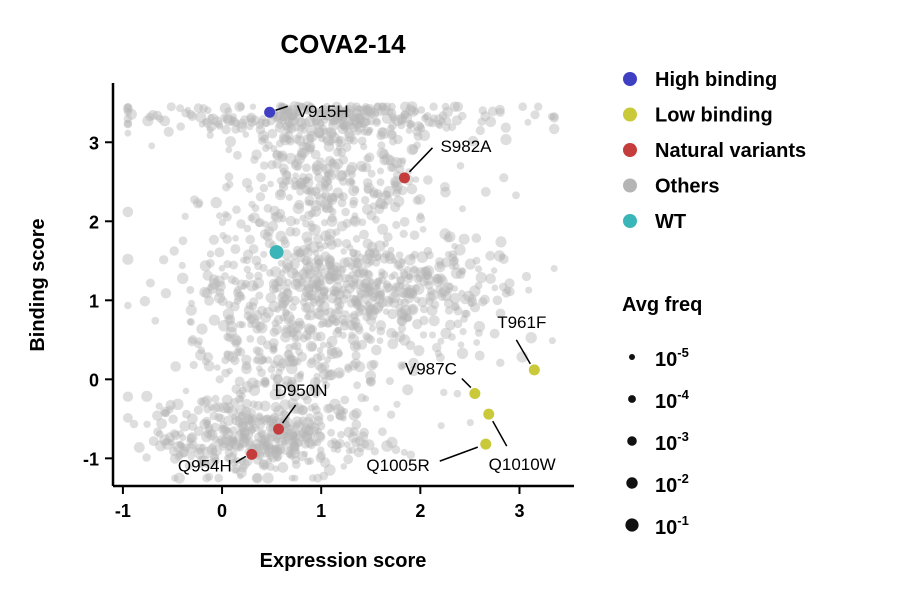 This screenshot has width=900, height=600. What do you see at coordinates (343, 561) in the screenshot?
I see `x-axis-label: Expression score` at bounding box center [343, 561].